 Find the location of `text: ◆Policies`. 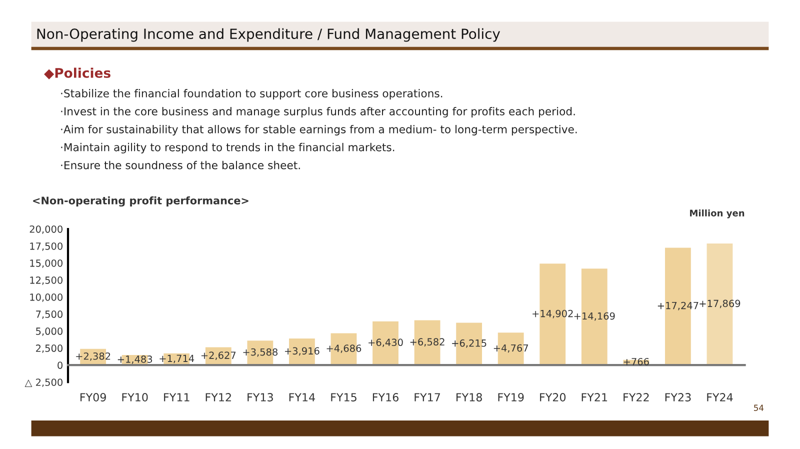

text: ◆Policies is located at coordinates (77, 74).